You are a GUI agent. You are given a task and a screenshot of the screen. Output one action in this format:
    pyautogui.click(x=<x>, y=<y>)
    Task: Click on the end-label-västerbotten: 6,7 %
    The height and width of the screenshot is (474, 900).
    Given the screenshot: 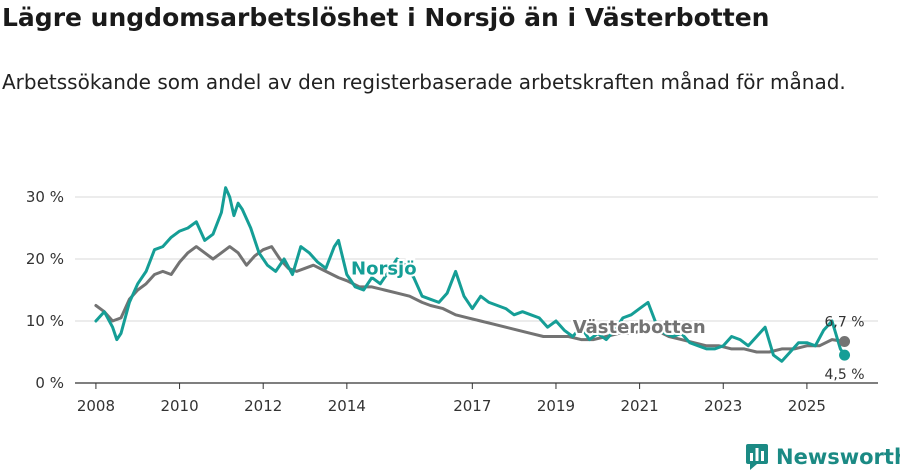 What is the action you would take?
    pyautogui.click(x=845, y=322)
    